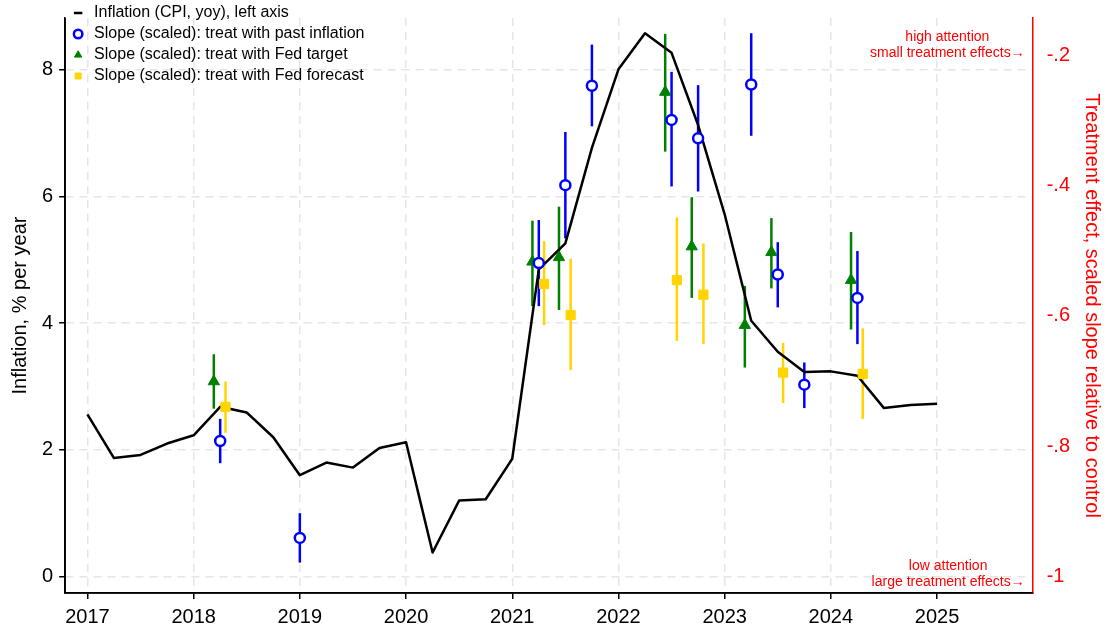 Image resolution: width=1112 pixels, height=637 pixels. Describe the element at coordinates (221, 54) in the screenshot. I see `legend-label: Slope (scaled): treat with Fed target` at that location.